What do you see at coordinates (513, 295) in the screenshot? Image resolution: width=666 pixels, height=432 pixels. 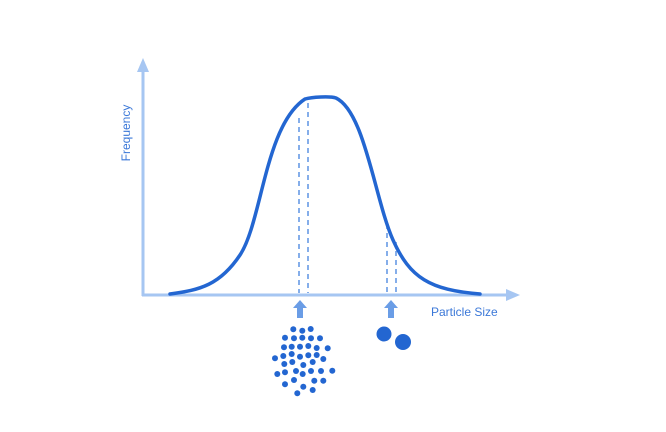 I see `x-axis-arrow-icon` at bounding box center [513, 295].